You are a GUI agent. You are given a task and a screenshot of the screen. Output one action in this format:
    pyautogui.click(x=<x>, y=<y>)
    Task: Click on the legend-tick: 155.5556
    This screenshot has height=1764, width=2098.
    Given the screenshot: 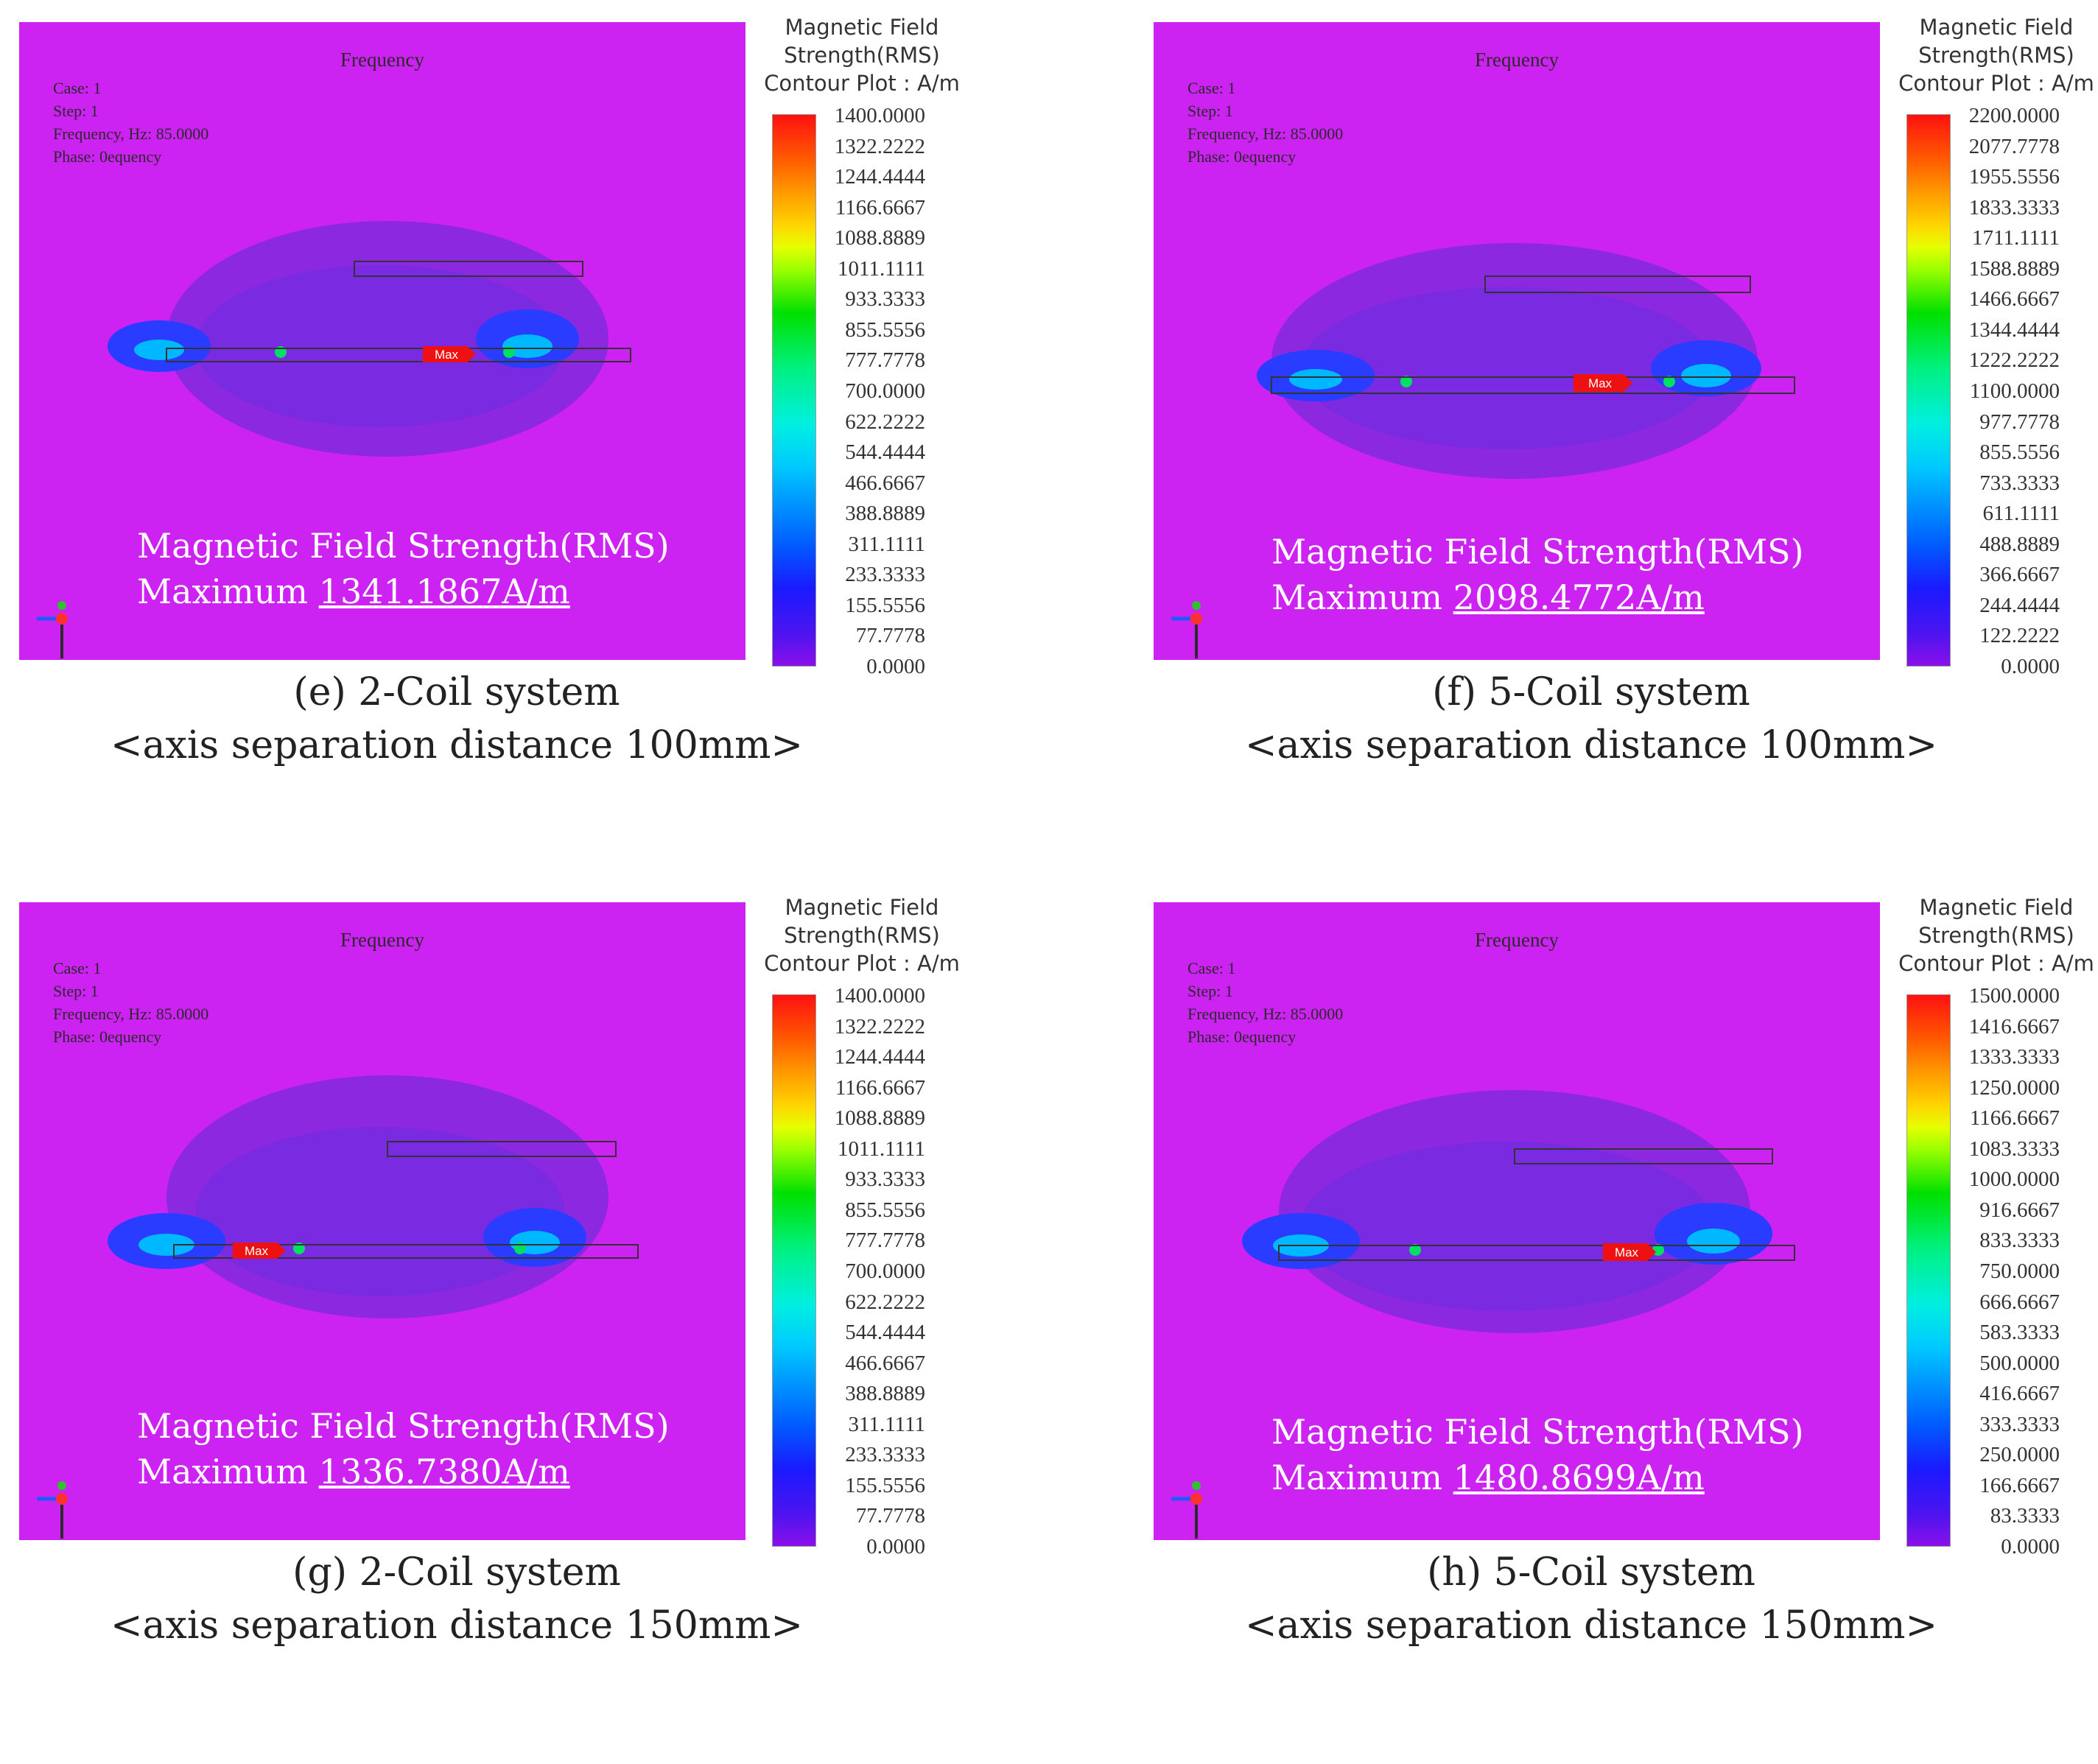 What is the action you would take?
    pyautogui.click(x=885, y=1485)
    